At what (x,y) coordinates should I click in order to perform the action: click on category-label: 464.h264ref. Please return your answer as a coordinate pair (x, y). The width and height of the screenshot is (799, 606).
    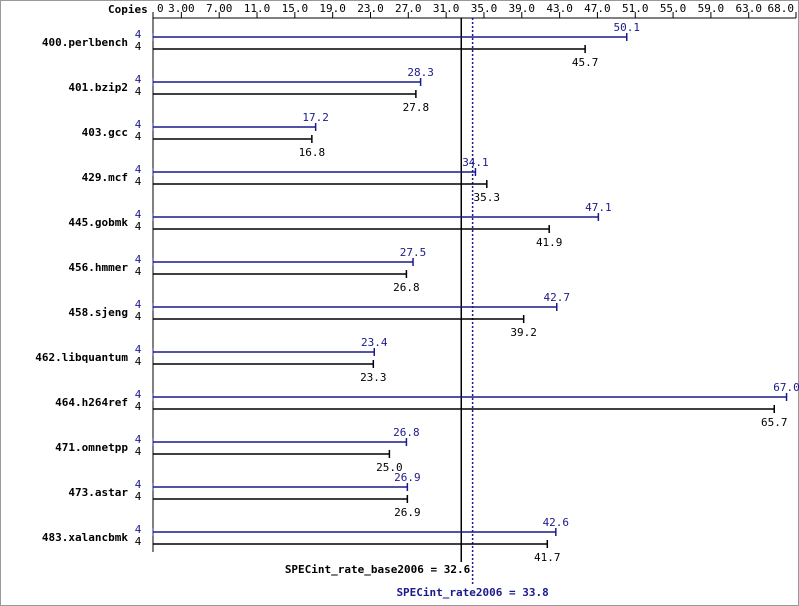
    Looking at the image, I should click on (91, 402).